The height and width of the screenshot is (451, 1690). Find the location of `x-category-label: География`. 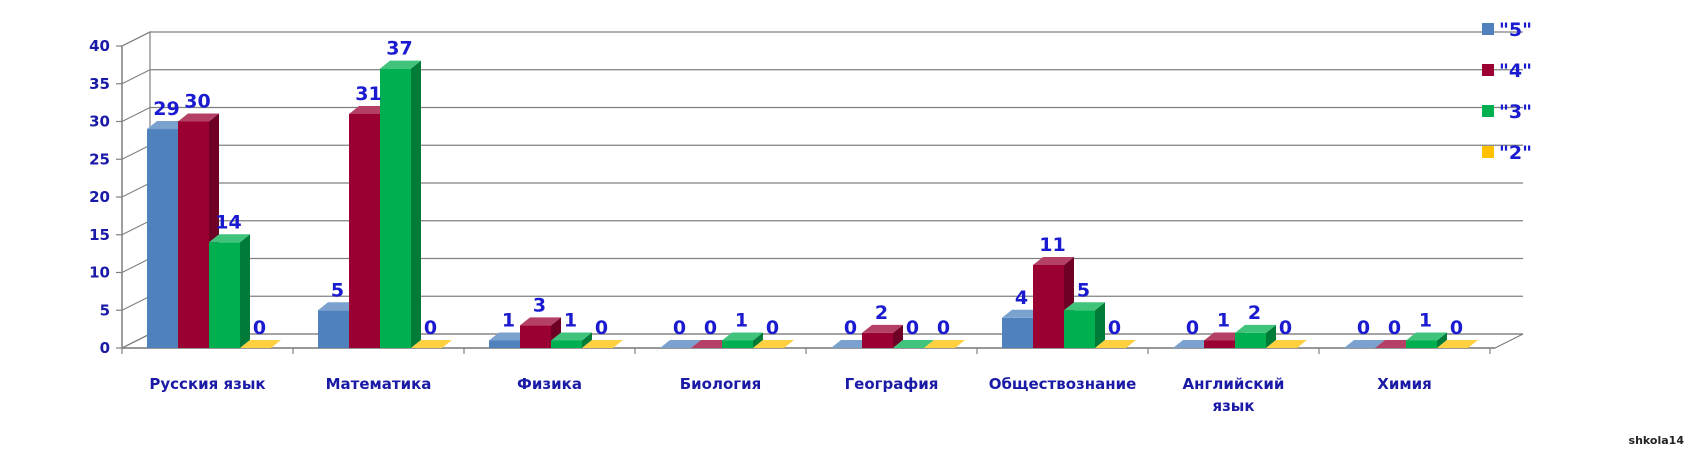

x-category-label: География is located at coordinates (892, 384).